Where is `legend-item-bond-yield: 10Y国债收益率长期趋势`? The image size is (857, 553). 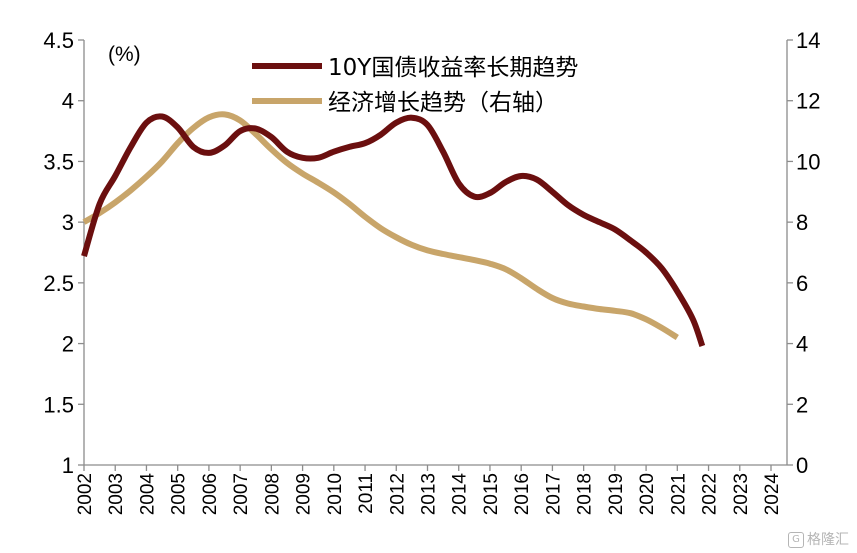 legend-item-bond-yield: 10Y国债收益率长期趋势 is located at coordinates (415, 68).